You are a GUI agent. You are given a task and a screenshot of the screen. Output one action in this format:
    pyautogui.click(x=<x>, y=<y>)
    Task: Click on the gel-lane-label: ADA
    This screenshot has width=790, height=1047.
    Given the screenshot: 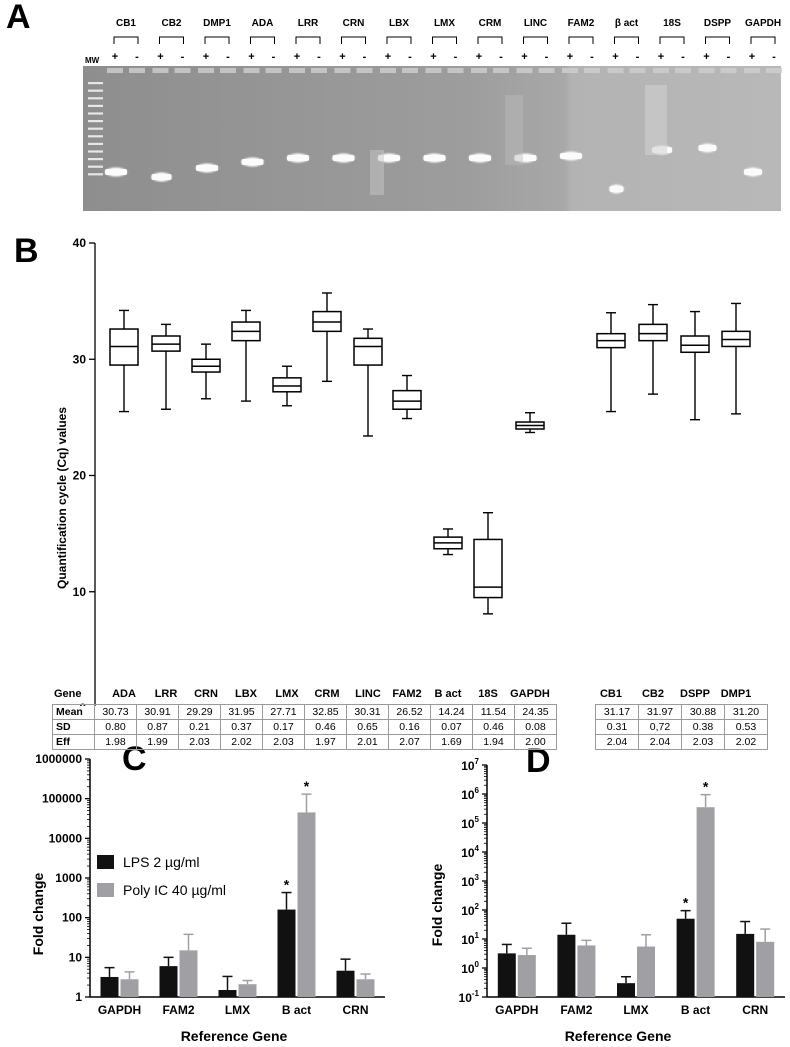 What is the action you would take?
    pyautogui.click(x=263, y=23)
    